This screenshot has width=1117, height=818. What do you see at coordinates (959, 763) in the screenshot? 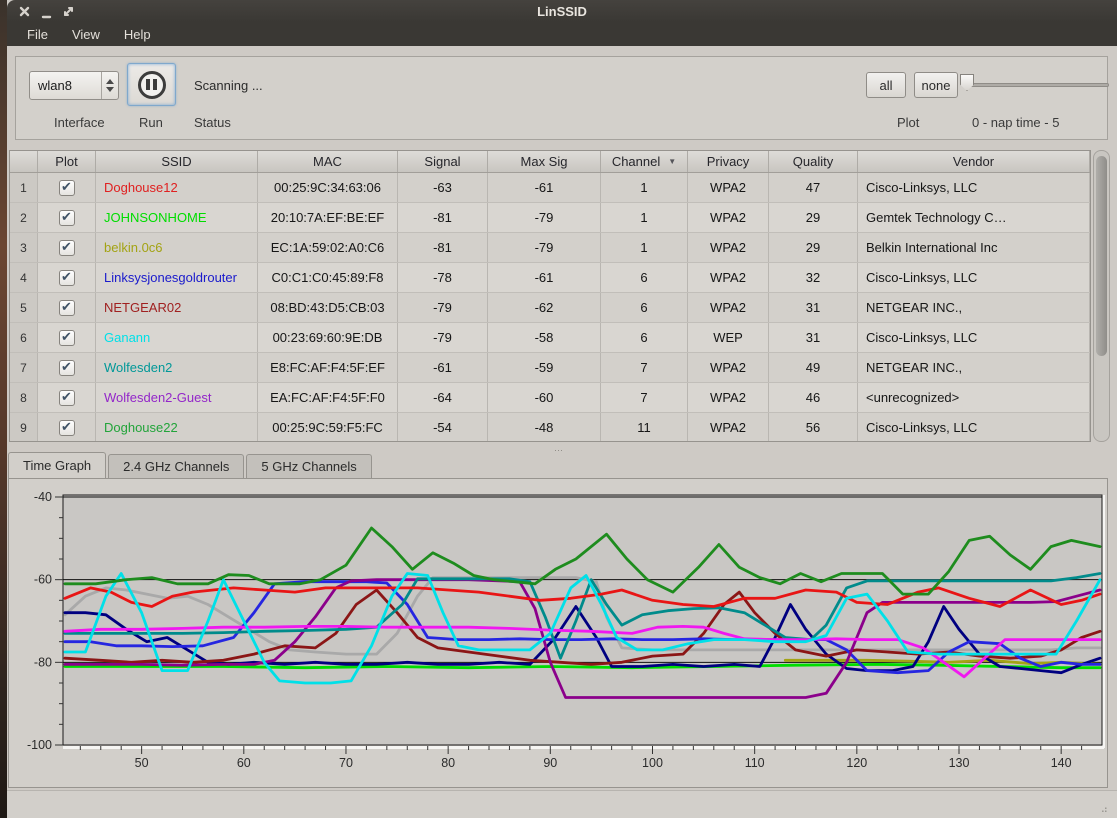
I see `x-tick-label: 130` at bounding box center [959, 763].